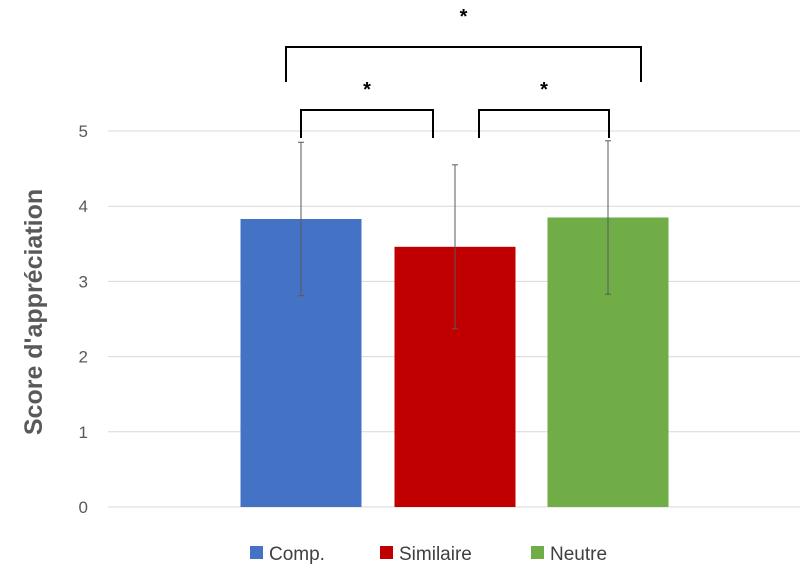 The image size is (808, 575). What do you see at coordinates (454, 235) in the screenshot?
I see `error-bars` at bounding box center [454, 235].